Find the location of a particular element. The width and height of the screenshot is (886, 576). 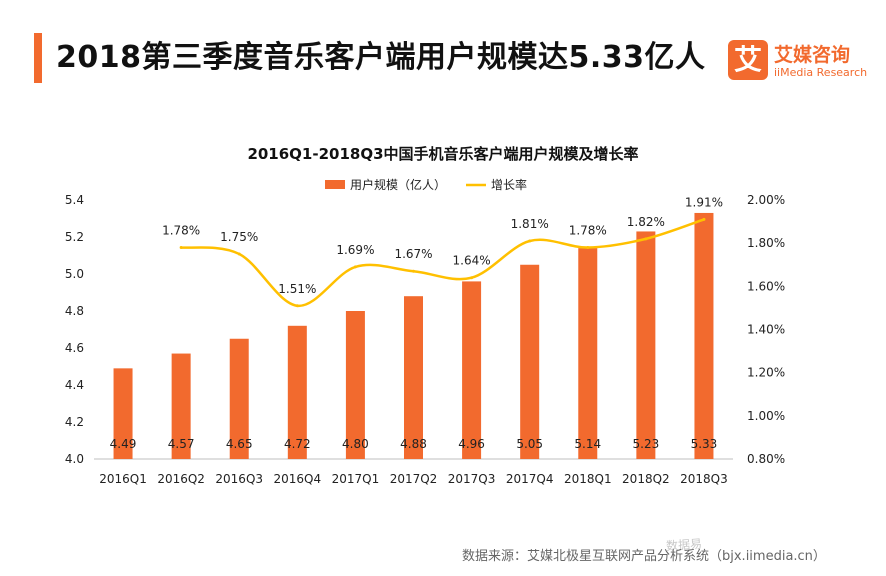

logo-mark-icon: 艾 is located at coordinates (748, 60).